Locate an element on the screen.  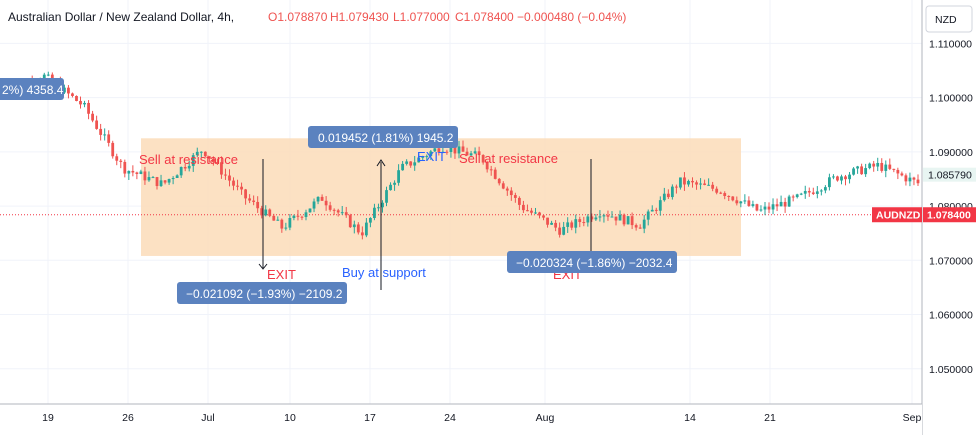
time-axis is located at coordinates (461, 419).